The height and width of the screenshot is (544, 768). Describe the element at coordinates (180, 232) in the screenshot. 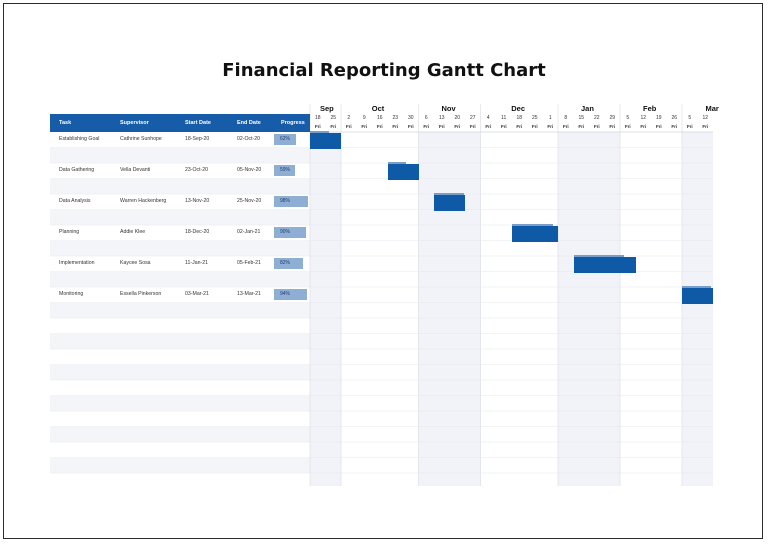

I see `table-row: Planning Addie Klee 18-Dec-20 02-Jan-21 90%` at that location.